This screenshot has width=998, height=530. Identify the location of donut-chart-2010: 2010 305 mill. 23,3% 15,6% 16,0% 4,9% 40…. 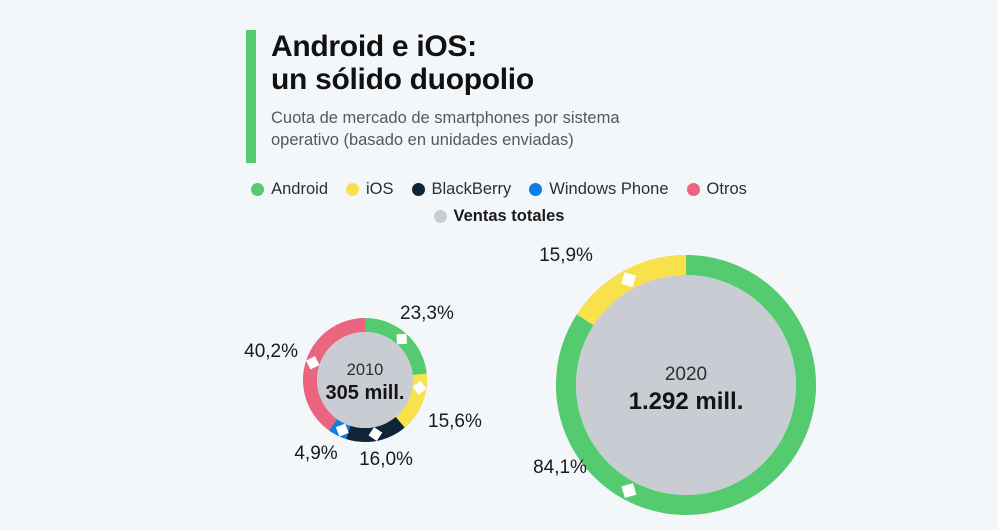
(380, 370).